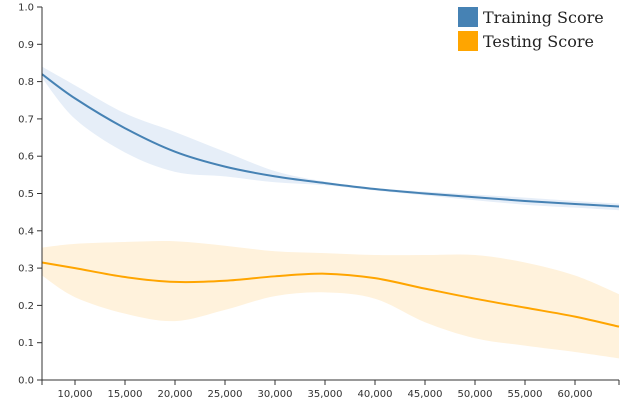 This screenshot has width=640, height=400. What do you see at coordinates (575, 394) in the screenshot?
I see `x-tick-label: 60,000` at bounding box center [575, 394].